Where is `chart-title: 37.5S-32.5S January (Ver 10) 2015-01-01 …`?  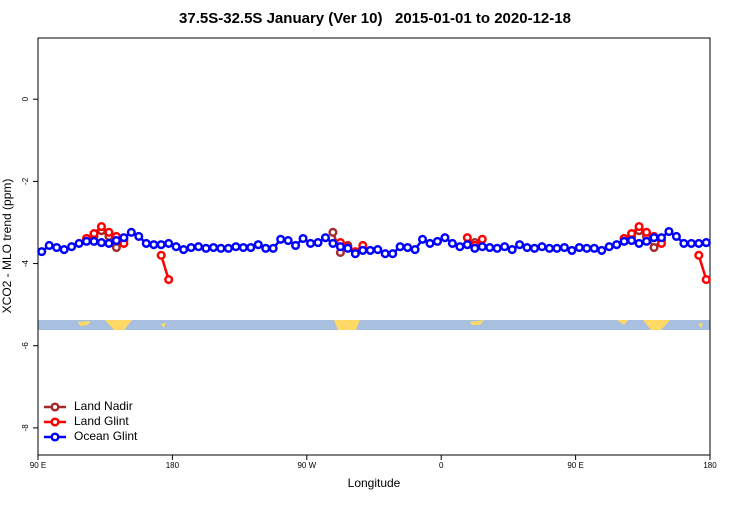
chart-title: 37.5S-32.5S January (Ver 10) 2015-01-01 … is located at coordinates (375, 18).